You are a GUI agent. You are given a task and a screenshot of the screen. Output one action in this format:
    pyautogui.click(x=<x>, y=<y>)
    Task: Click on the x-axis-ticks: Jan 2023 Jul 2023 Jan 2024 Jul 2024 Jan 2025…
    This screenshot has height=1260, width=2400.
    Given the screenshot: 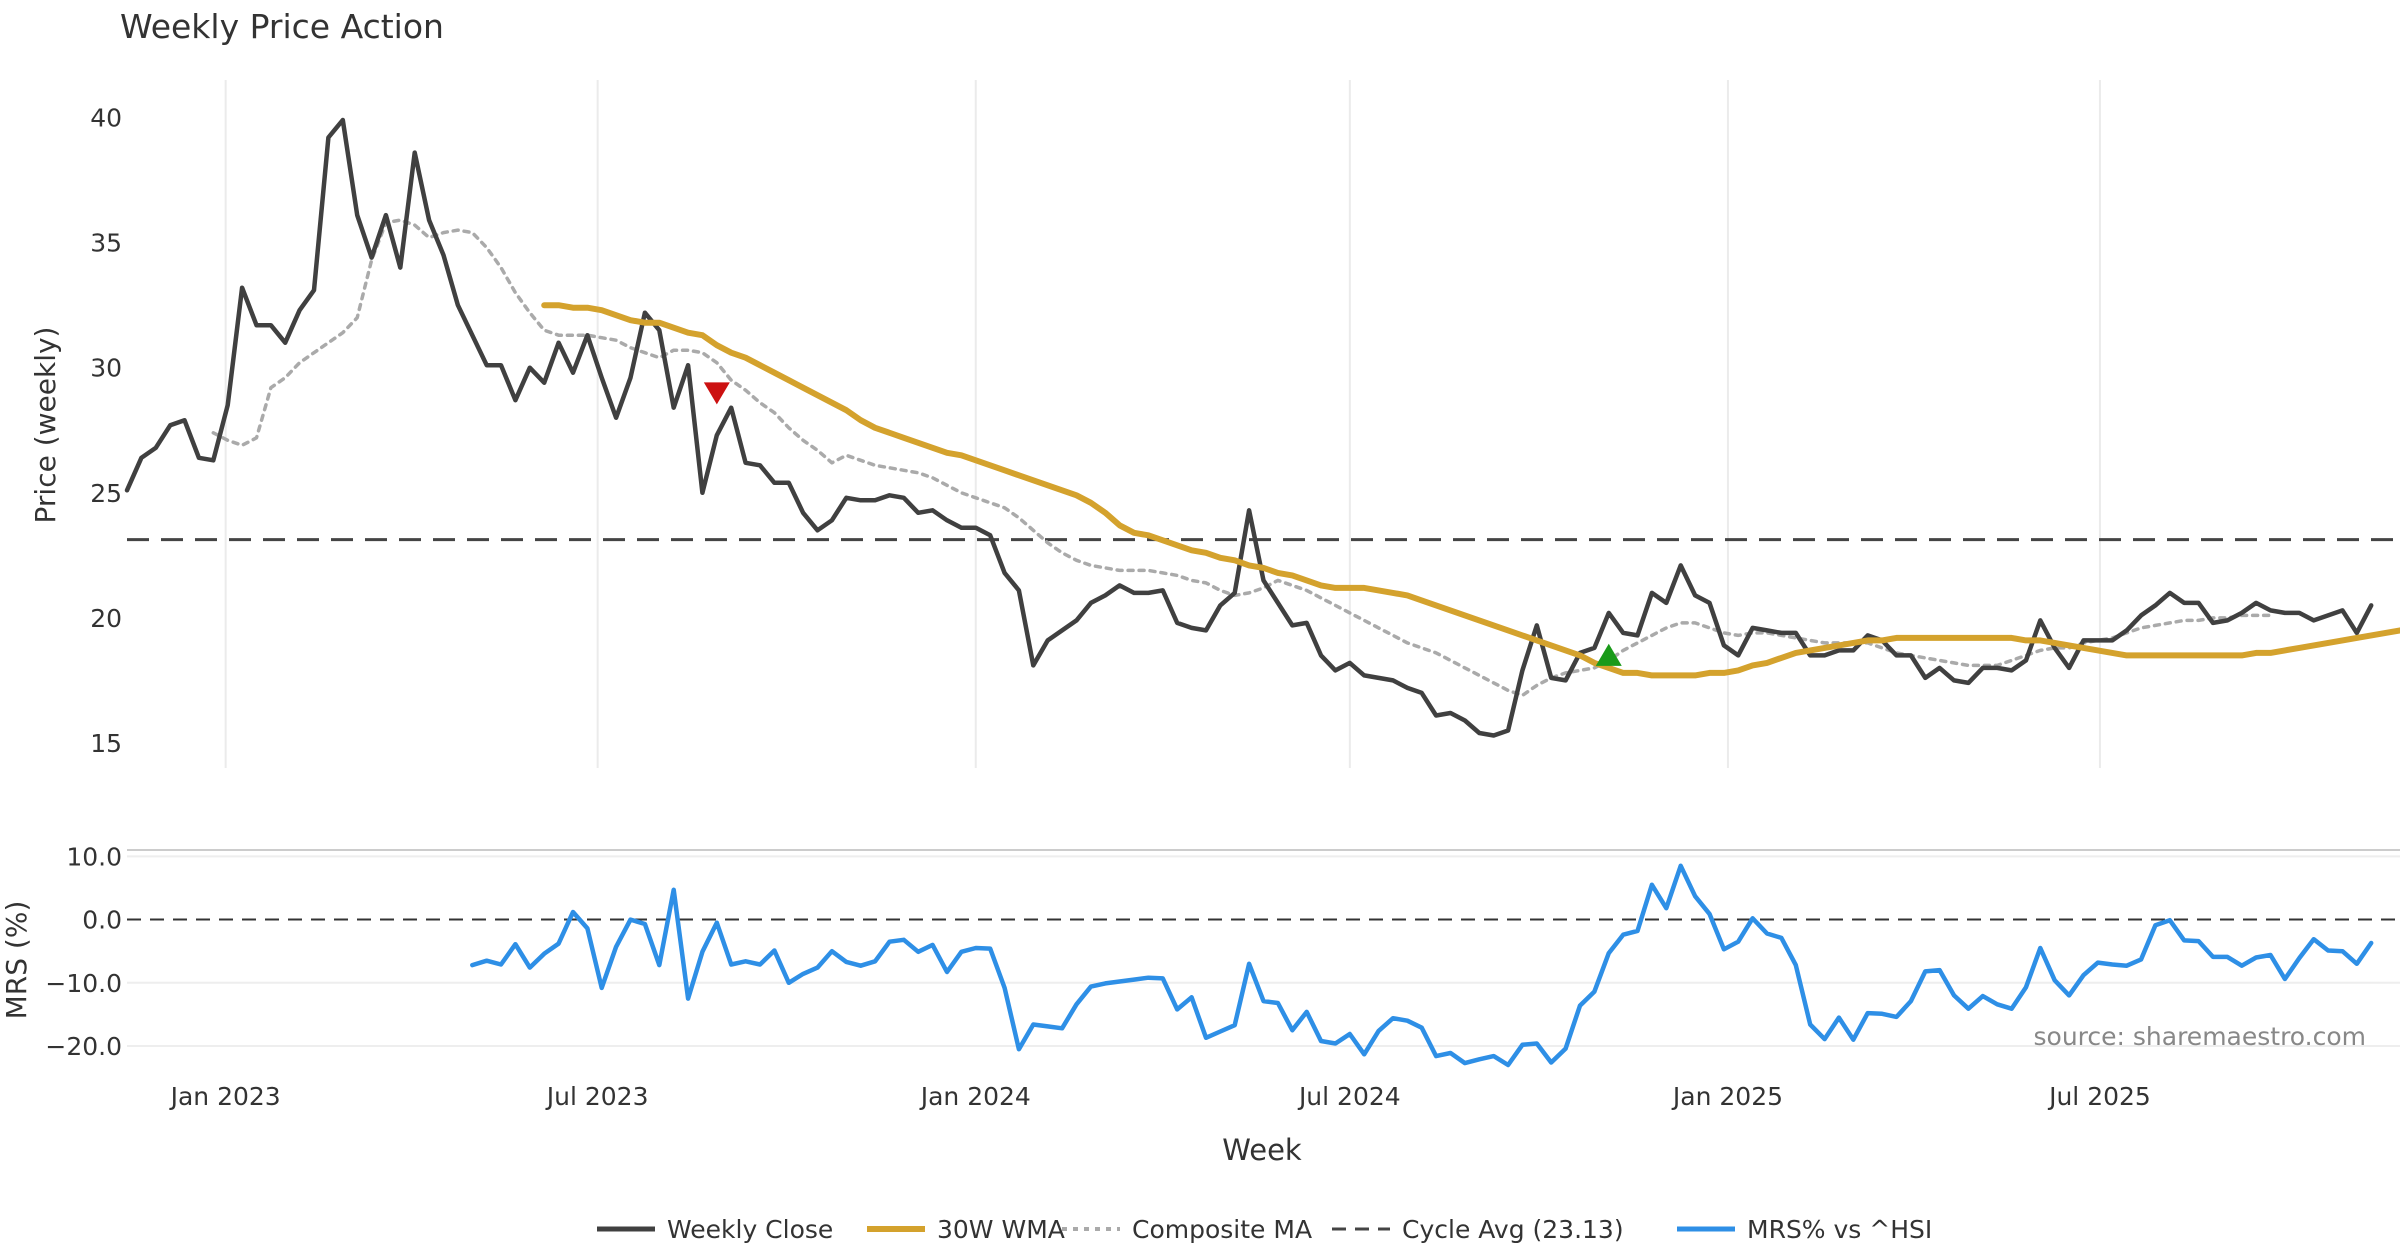 What is the action you would take?
    pyautogui.click(x=1160, y=1096)
    